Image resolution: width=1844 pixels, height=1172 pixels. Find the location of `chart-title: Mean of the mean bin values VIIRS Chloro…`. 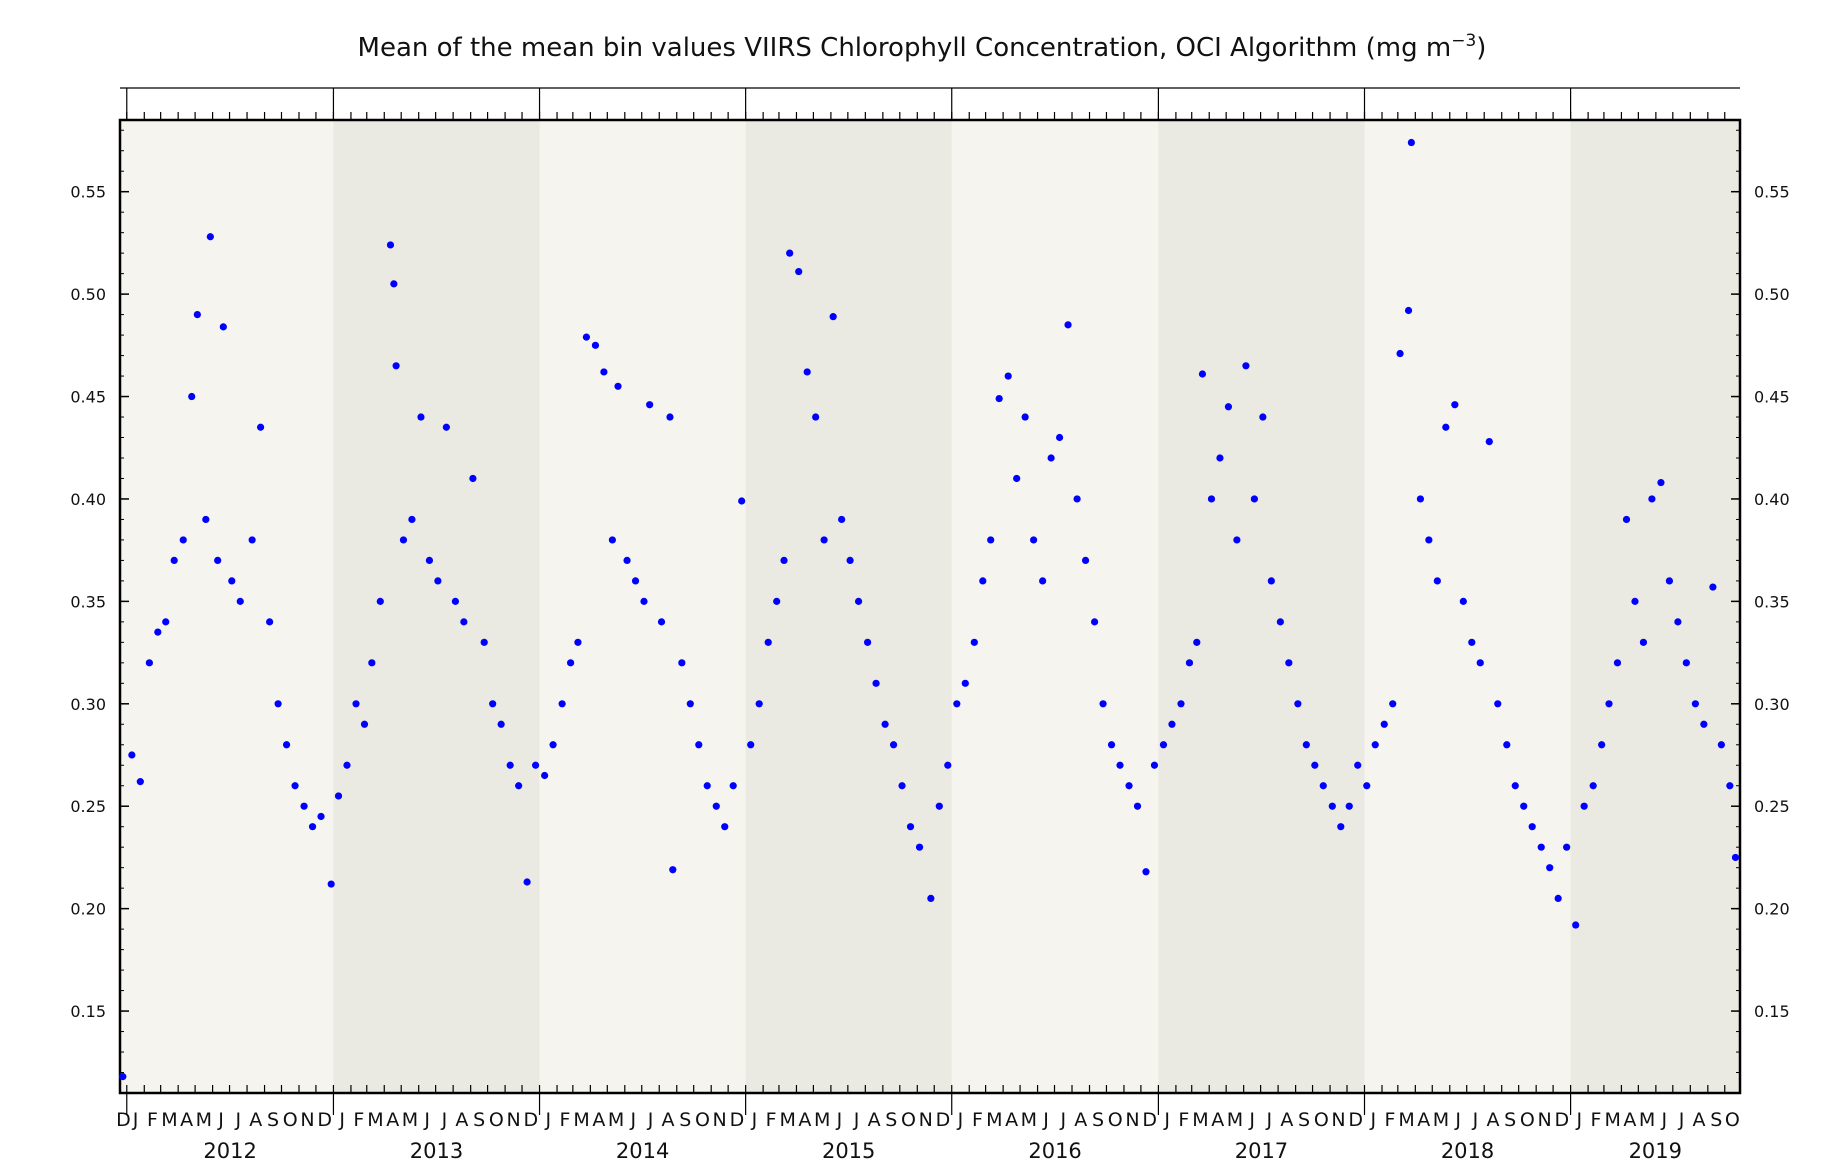

chart-title: Mean of the mean bin values VIIRS Chloro… is located at coordinates (922, 47).